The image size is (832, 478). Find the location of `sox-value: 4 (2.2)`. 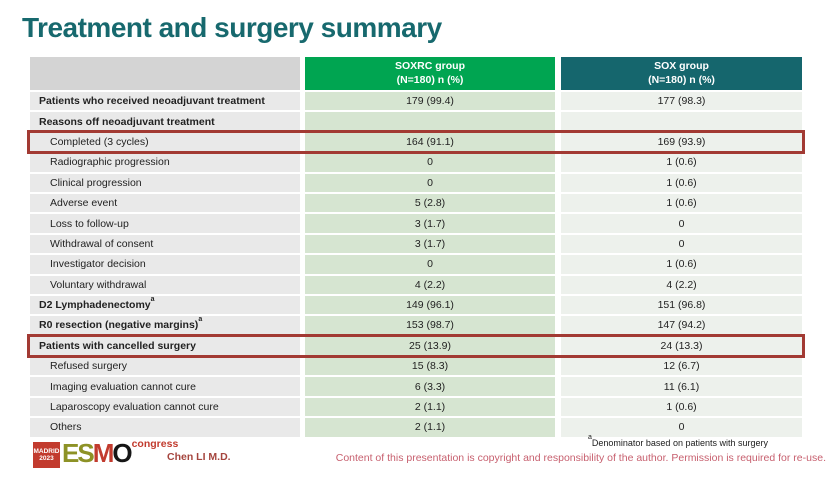

sox-value: 4 (2.2) is located at coordinates (681, 284).